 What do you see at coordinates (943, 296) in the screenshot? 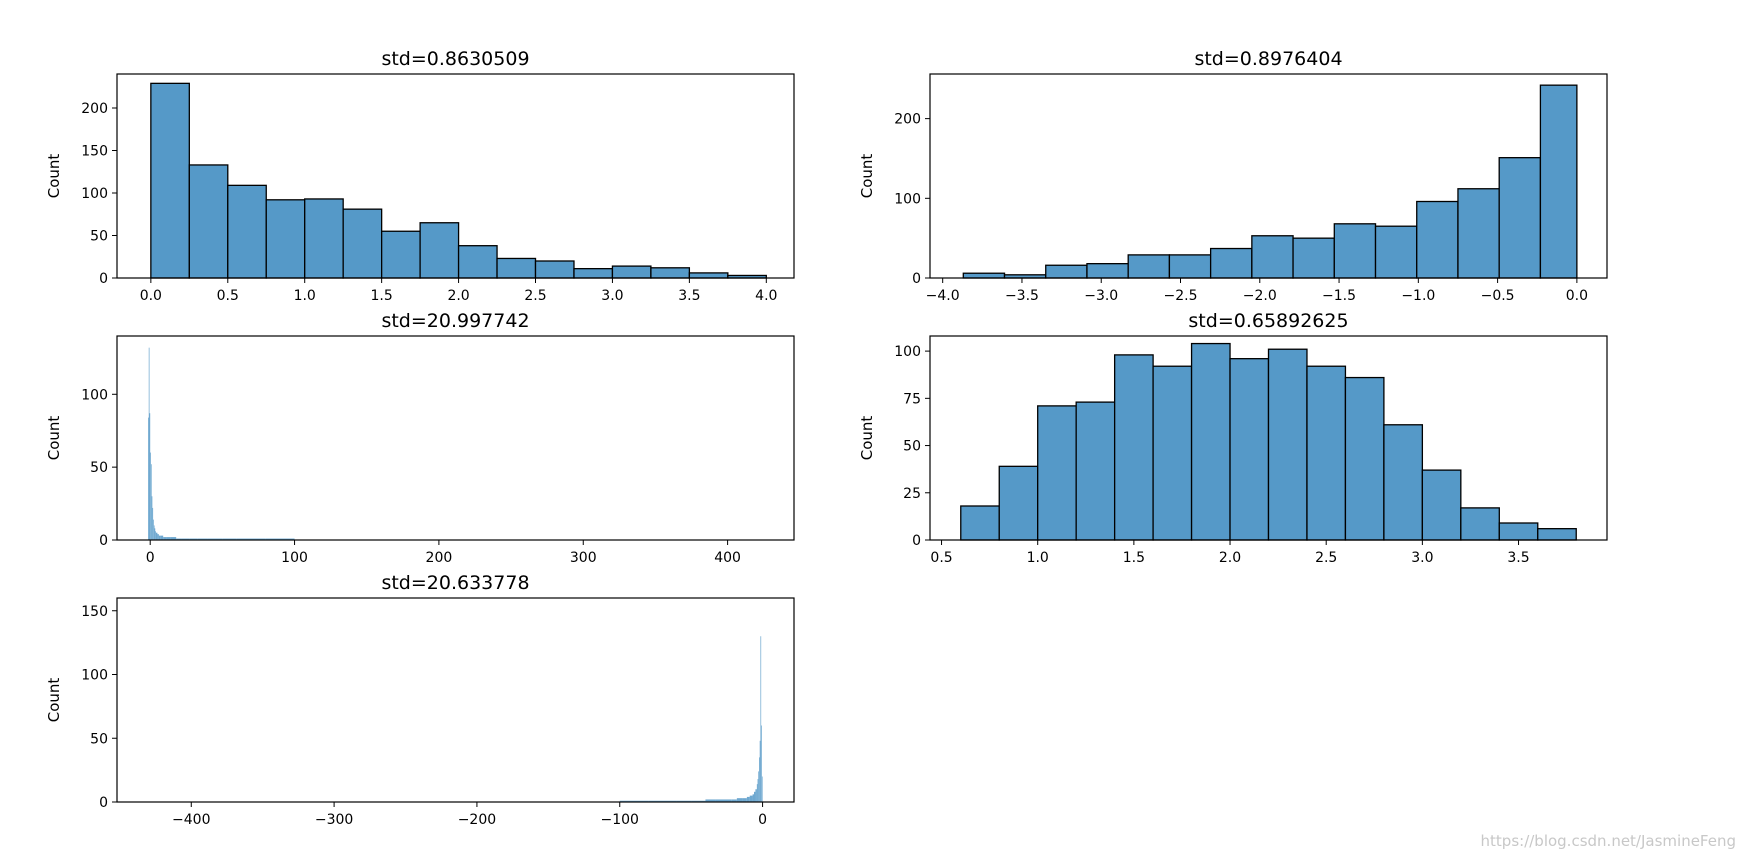
I see `x-tick-label: −4.0` at bounding box center [943, 296].